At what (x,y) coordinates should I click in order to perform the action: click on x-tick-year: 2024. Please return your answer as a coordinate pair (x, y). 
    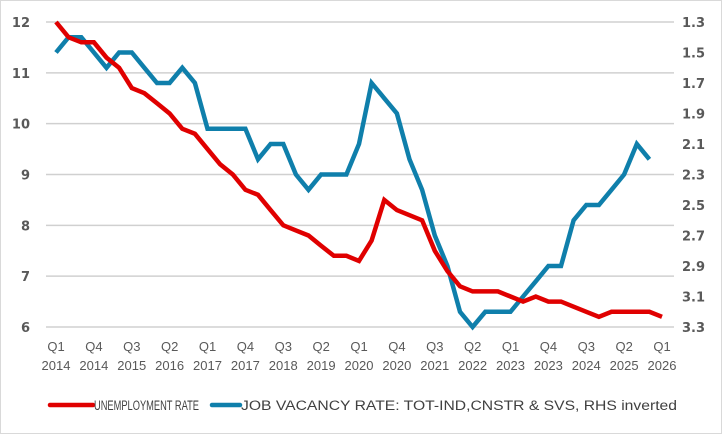
    Looking at the image, I should click on (586, 365).